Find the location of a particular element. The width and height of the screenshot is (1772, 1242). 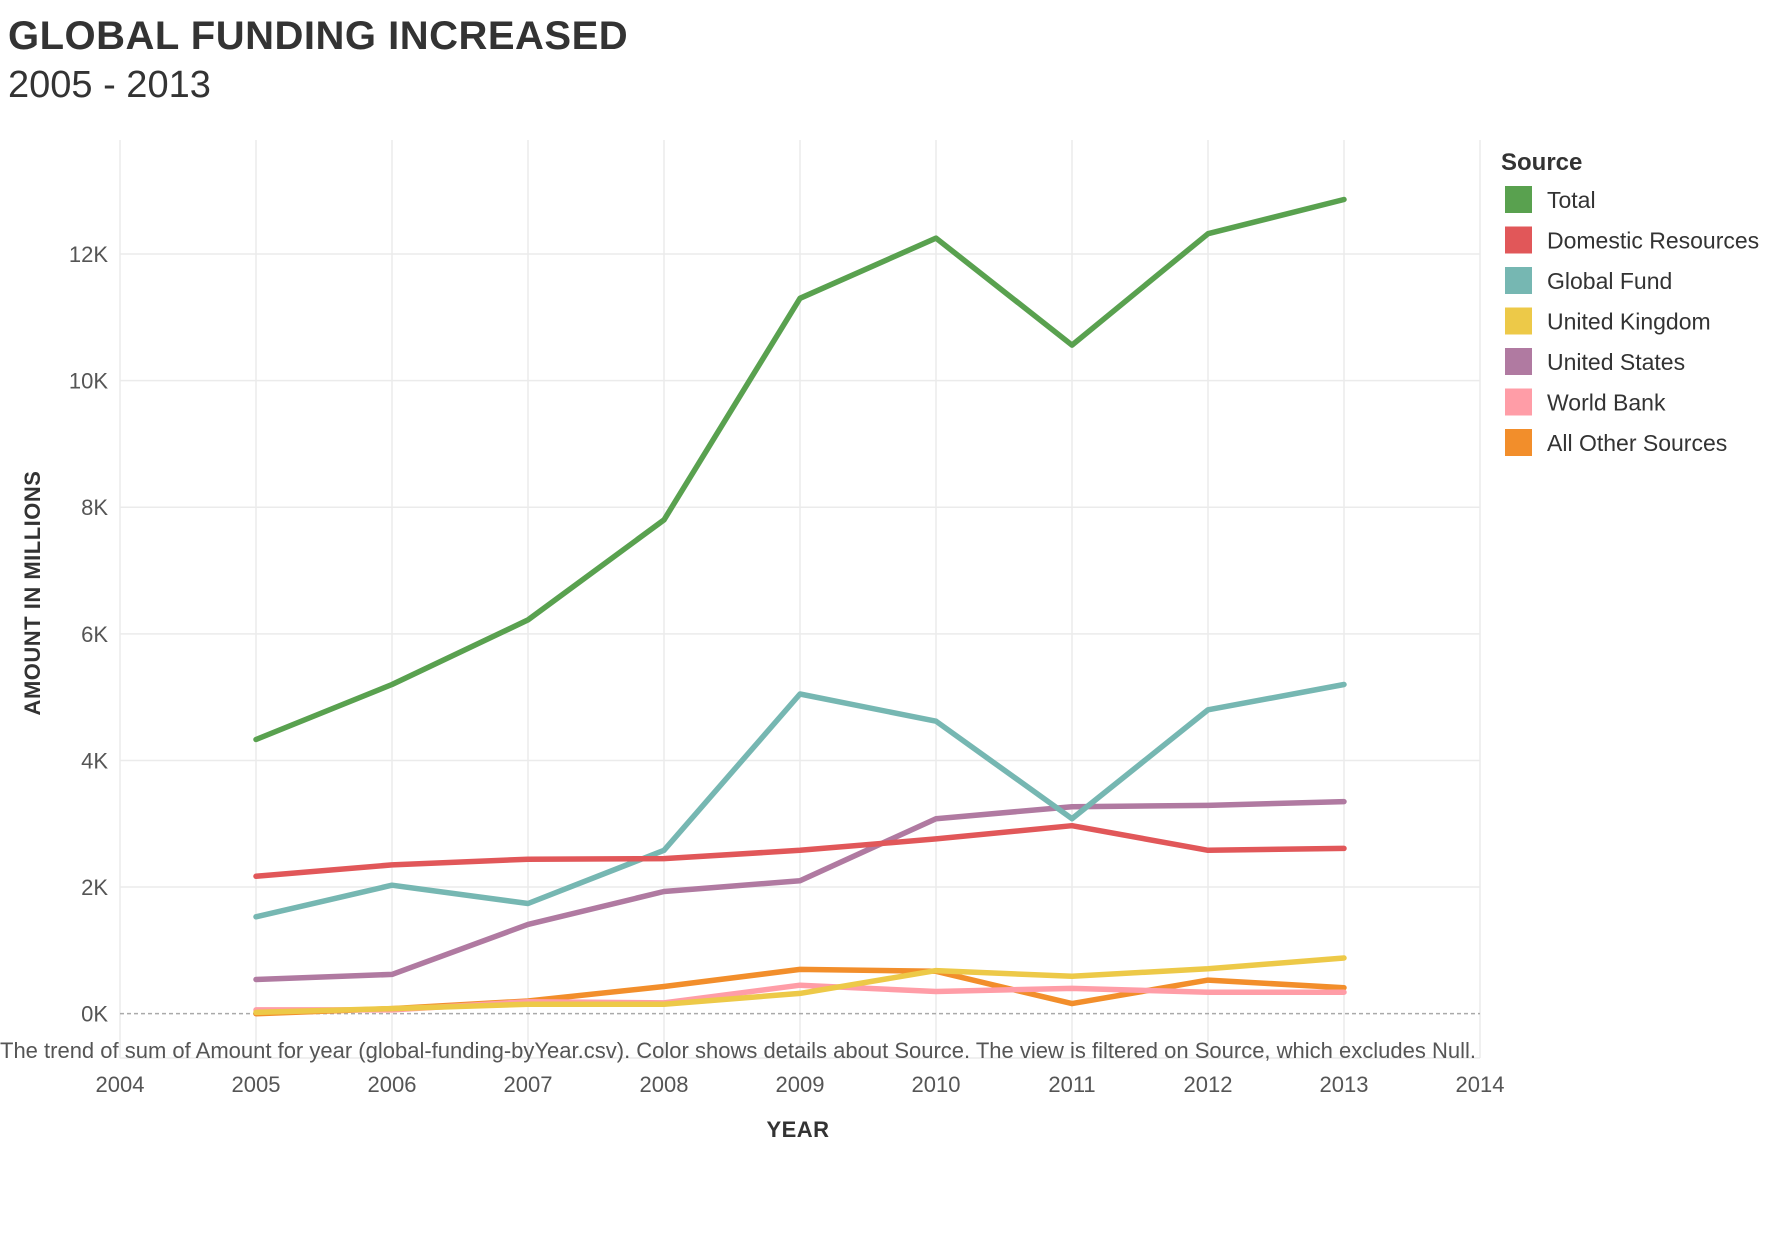

legend-label: United Kingdom is located at coordinates (1629, 322).